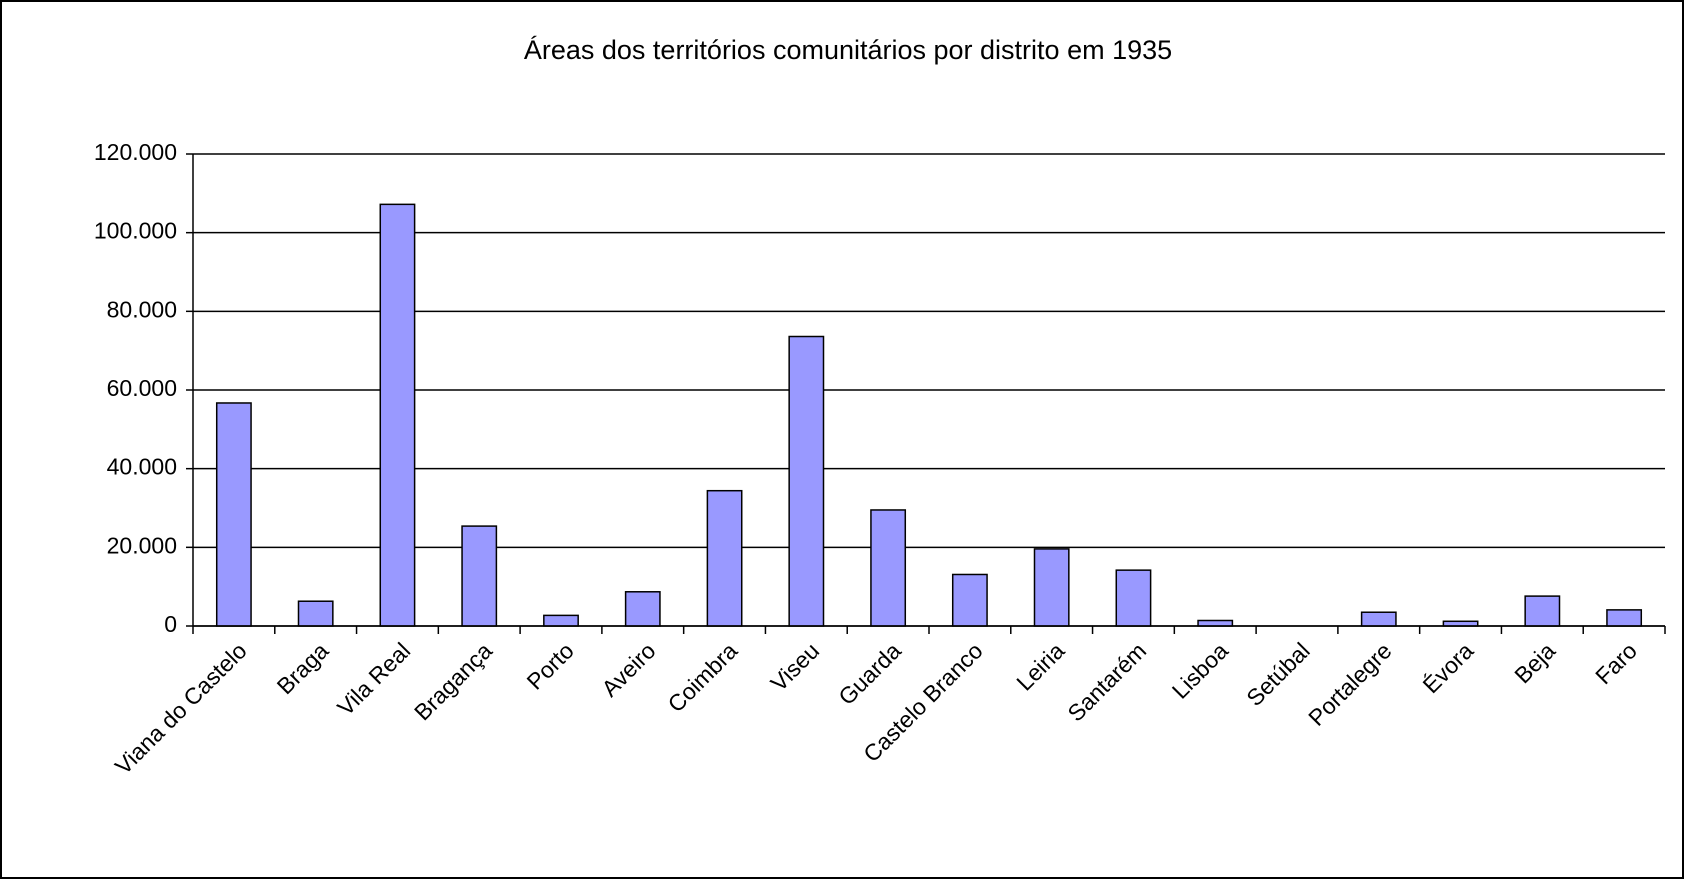 This screenshot has height=879, width=1684. What do you see at coordinates (142, 388) in the screenshot?
I see `y-tick-label: 60.000` at bounding box center [142, 388].